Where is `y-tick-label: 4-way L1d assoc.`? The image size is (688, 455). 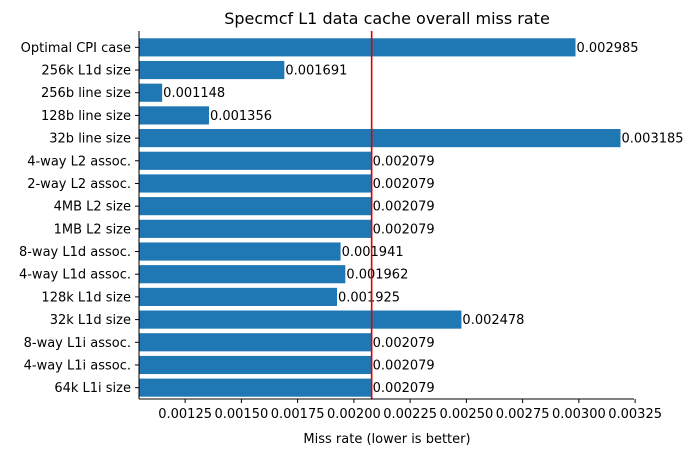
y-tick-label: 4-way L1d assoc. is located at coordinates (75, 275).